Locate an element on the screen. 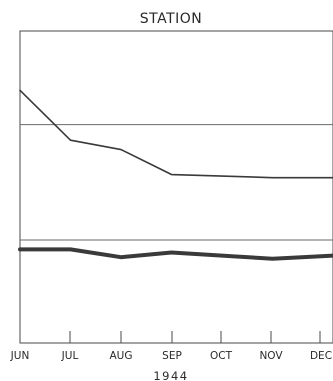 Image resolution: width=333 pixels, height=381 pixels. x-tick-label-oct: OCT is located at coordinates (221, 356).